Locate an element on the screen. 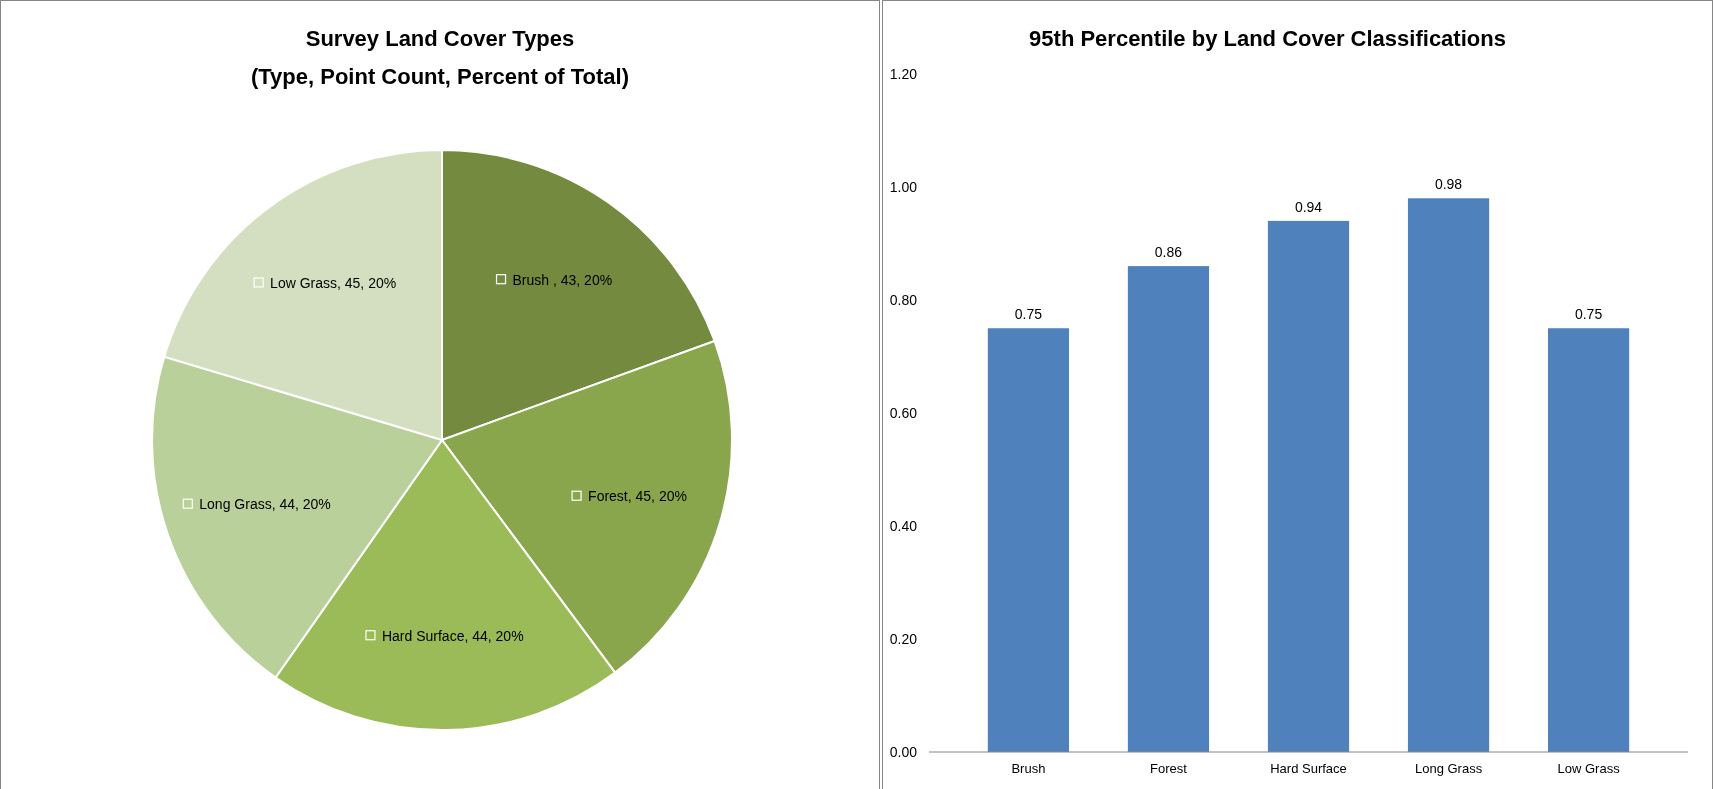 The height and width of the screenshot is (789, 1713). y-tick-label: 0.40 is located at coordinates (903, 525).